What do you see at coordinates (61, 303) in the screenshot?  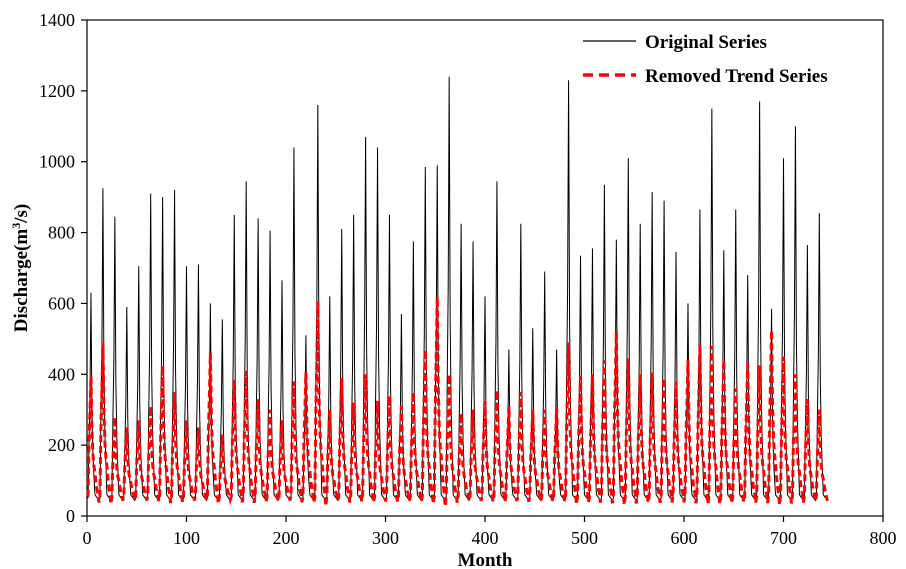 I see `y-tick-label: 600` at bounding box center [61, 303].